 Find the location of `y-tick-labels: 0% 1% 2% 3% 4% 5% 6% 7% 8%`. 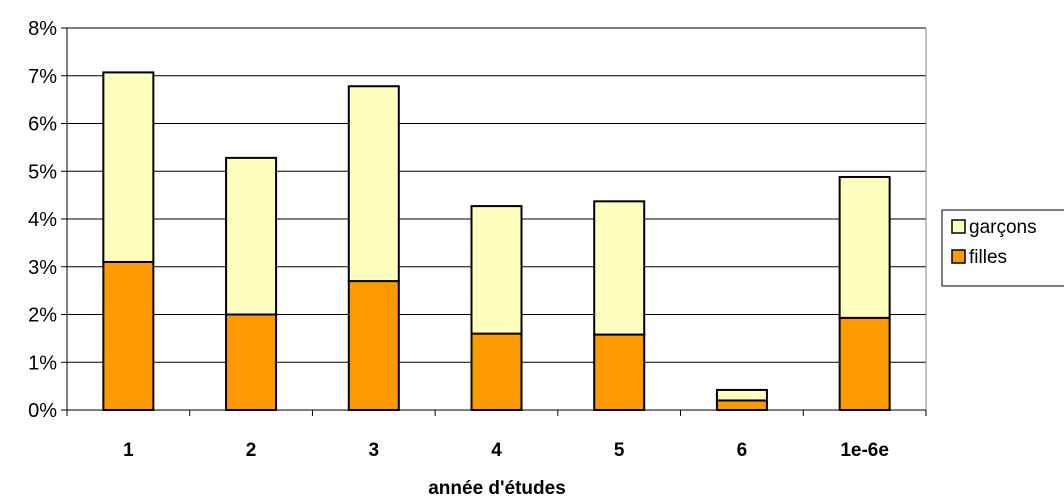

y-tick-labels: 0% 1% 2% 3% 4% 5% 6% 7% 8% is located at coordinates (42, 220).